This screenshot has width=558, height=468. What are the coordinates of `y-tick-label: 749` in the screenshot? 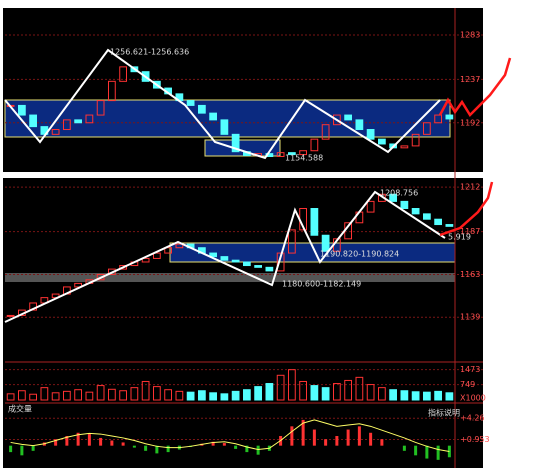 It's located at (467, 384).